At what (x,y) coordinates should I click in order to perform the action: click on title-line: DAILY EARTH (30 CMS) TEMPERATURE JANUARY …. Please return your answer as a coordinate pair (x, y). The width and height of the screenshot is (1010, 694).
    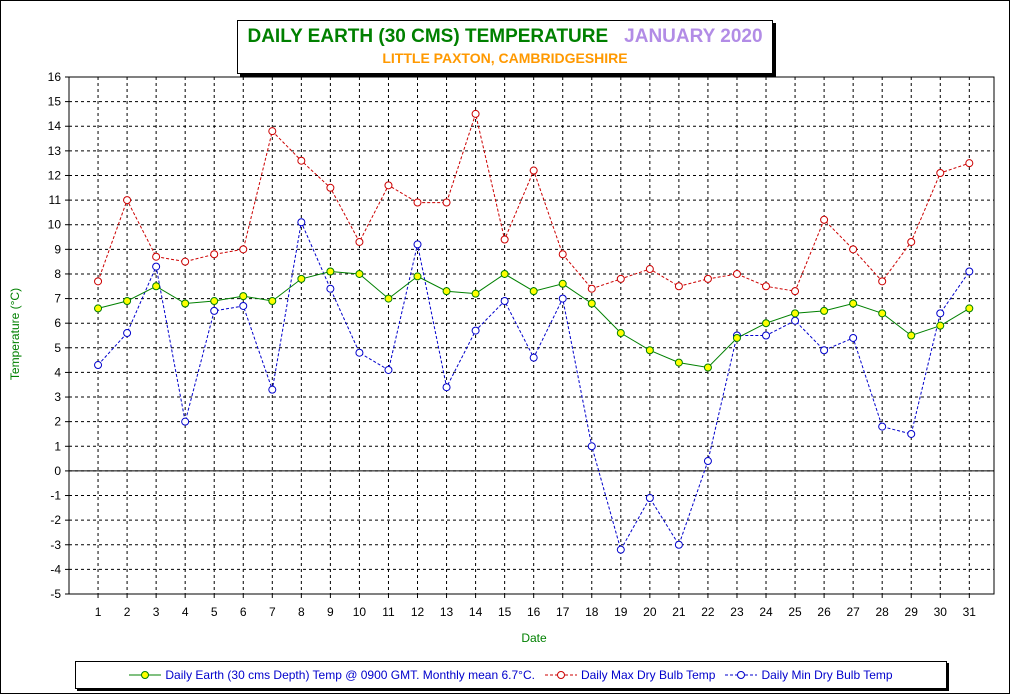
    Looking at the image, I should click on (505, 37).